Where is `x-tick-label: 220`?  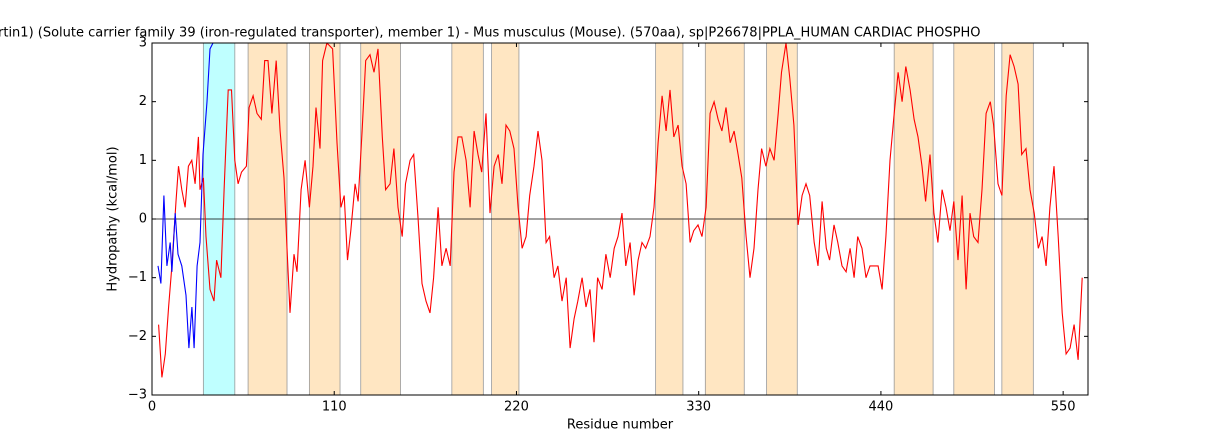 x-tick-label: 220 is located at coordinates (516, 407).